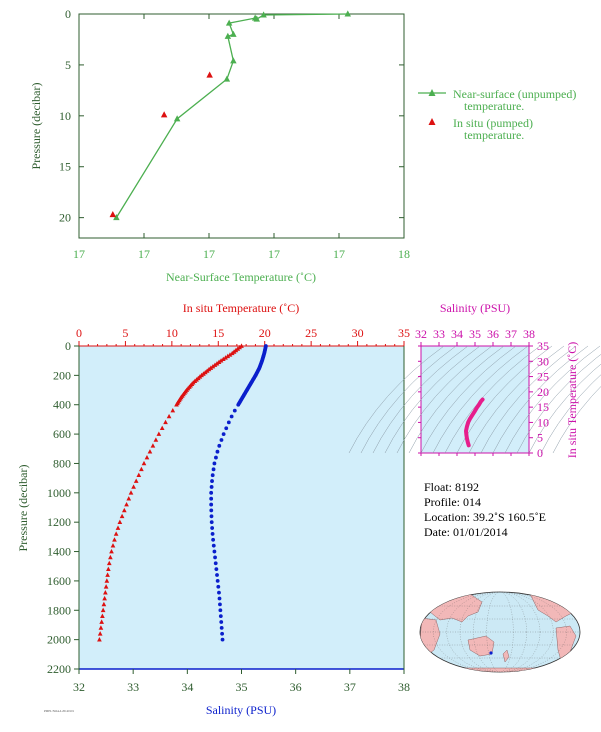 The width and height of the screenshot is (601, 732). Describe the element at coordinates (350, 687) in the screenshot. I see `salinity-tick-label: 37` at that location.